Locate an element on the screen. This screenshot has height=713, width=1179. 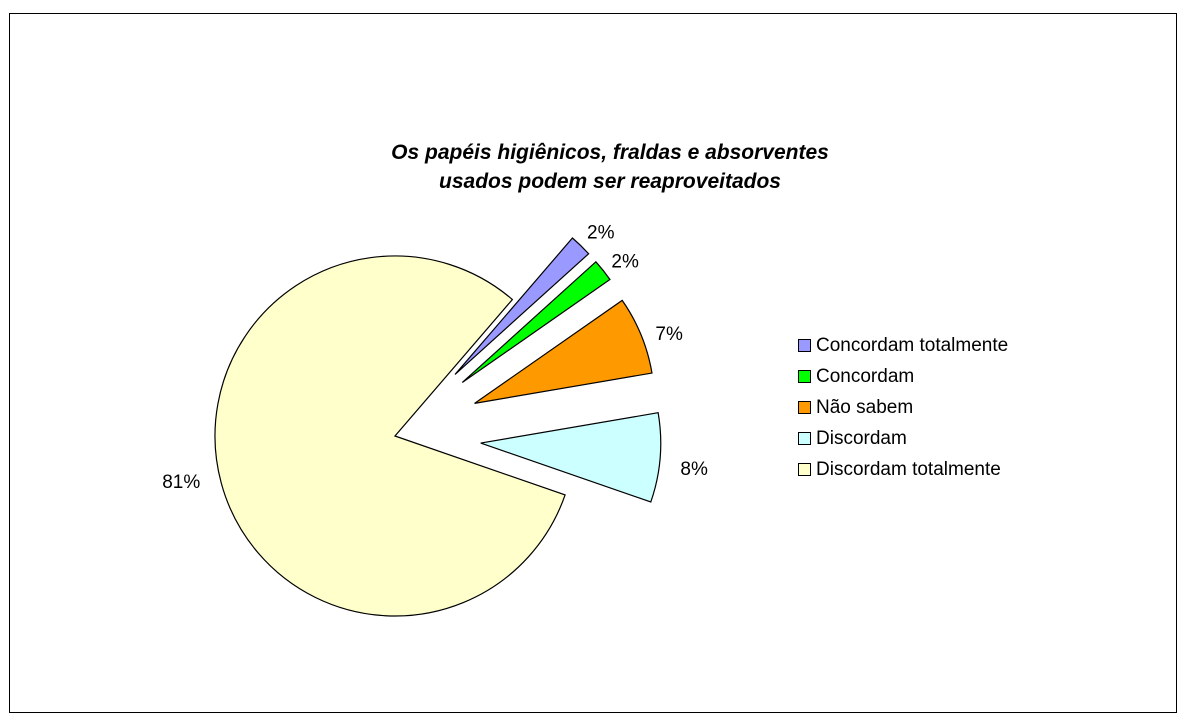
legend-swatch-concordam is located at coordinates (804, 376).